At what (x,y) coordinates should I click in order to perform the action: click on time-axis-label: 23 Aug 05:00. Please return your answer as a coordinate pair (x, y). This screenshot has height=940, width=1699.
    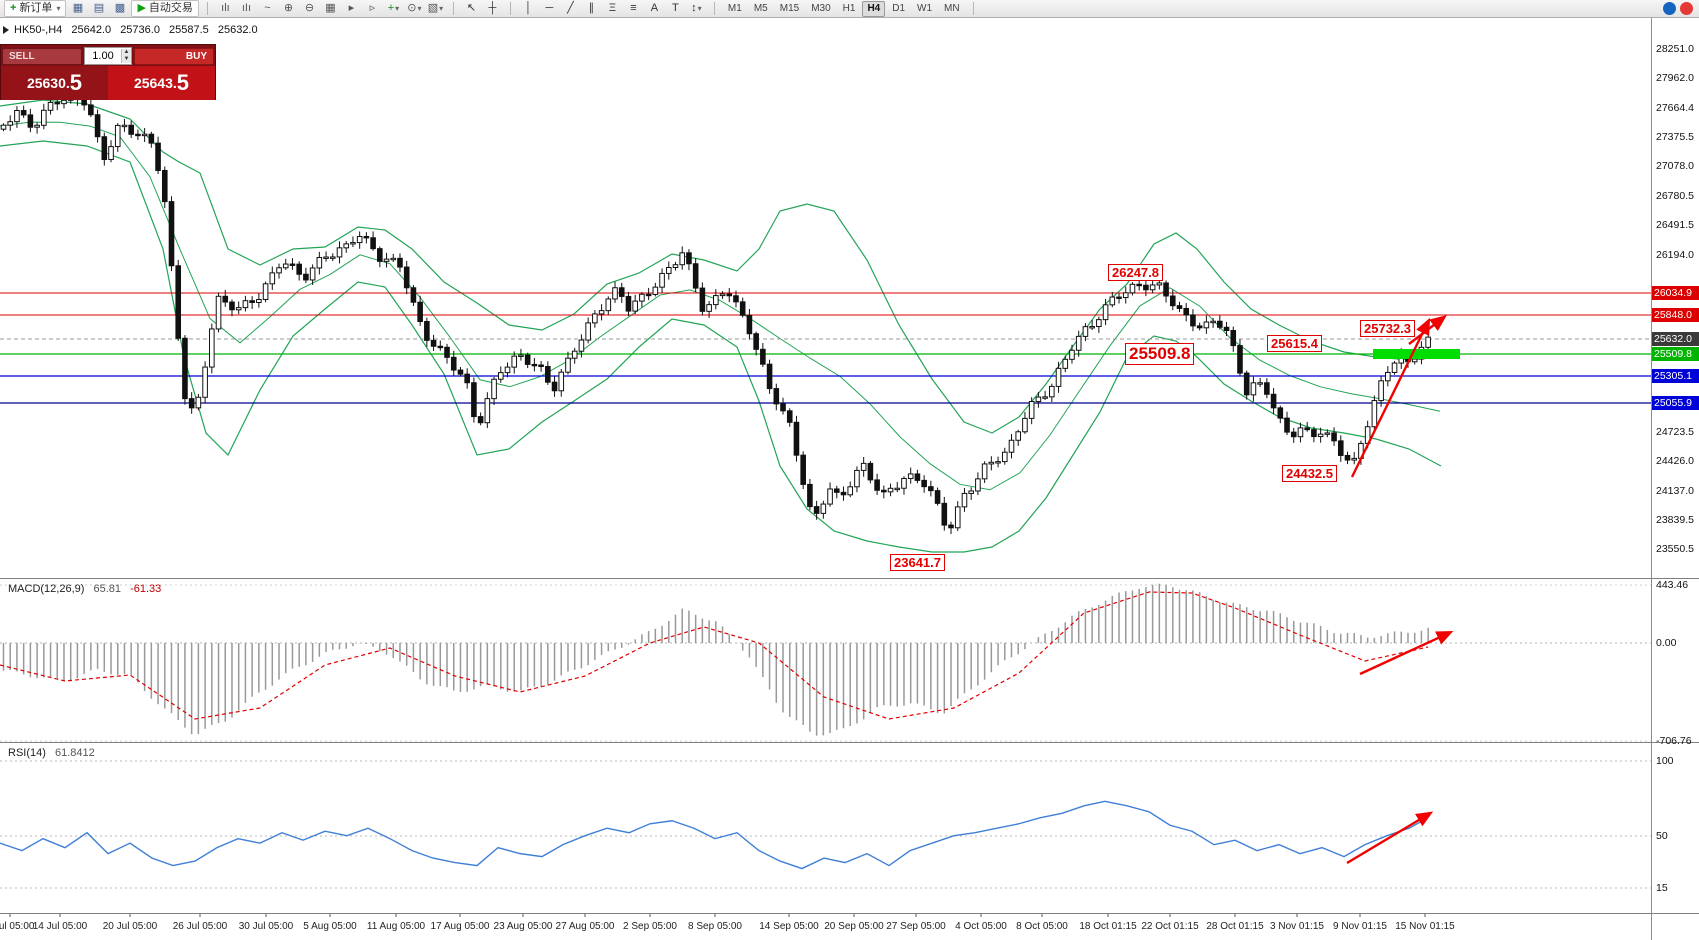
    Looking at the image, I should click on (523, 926).